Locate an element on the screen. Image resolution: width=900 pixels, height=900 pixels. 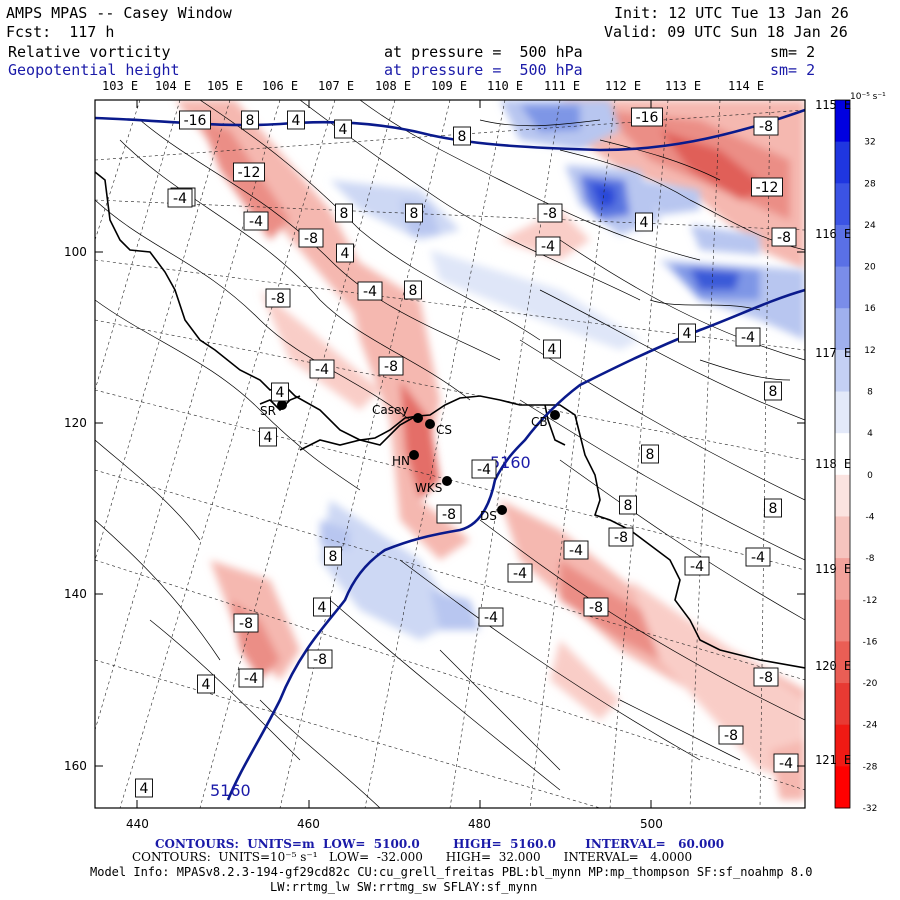
contour-label: -16 is located at coordinates (195, 120).